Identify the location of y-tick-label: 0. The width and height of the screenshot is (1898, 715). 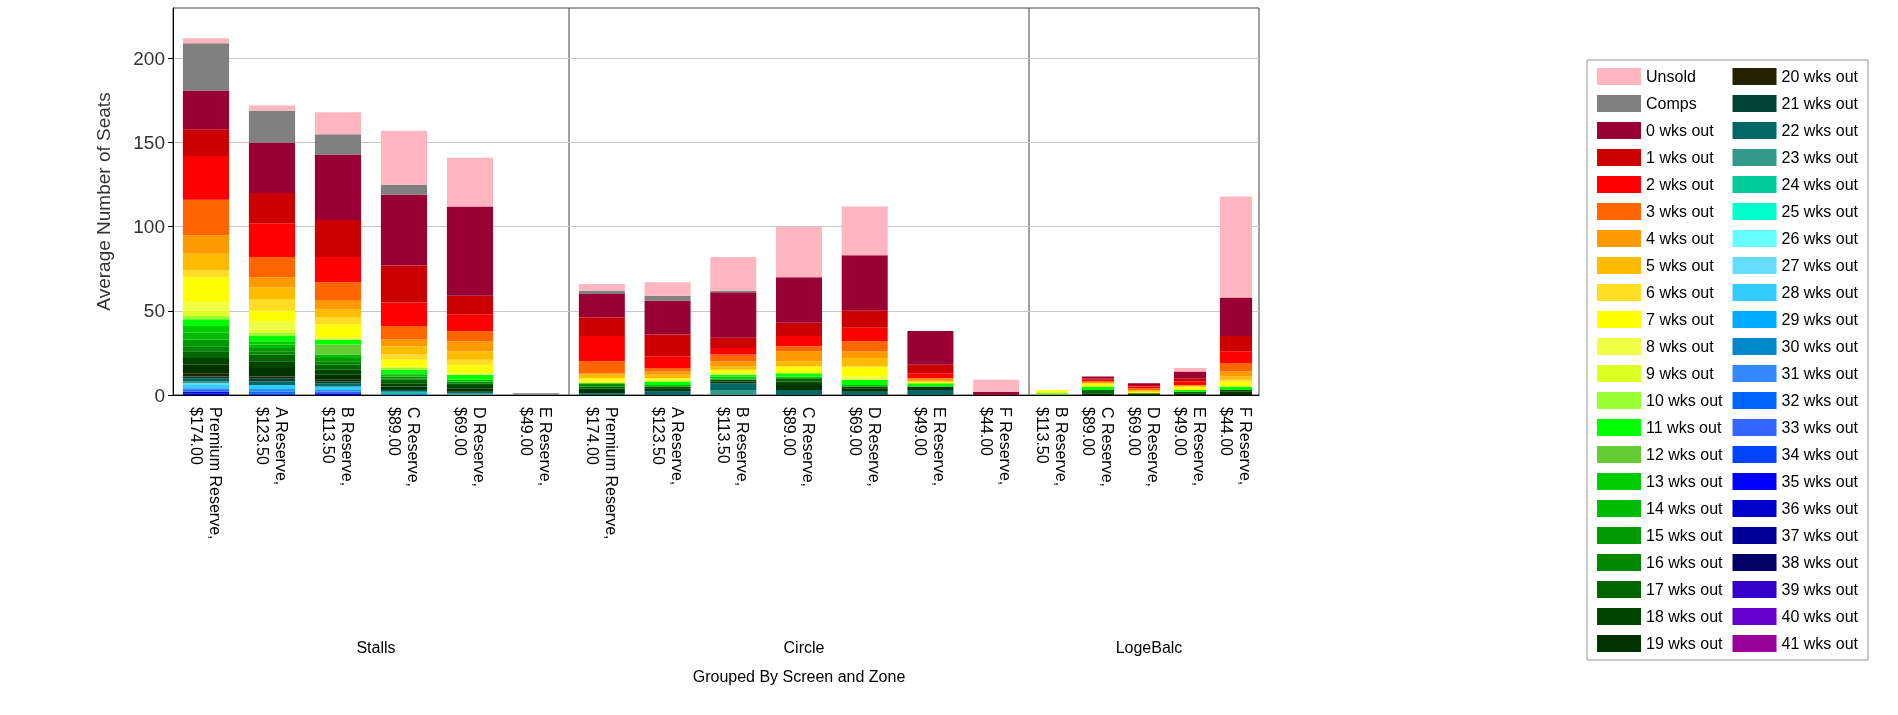
(159, 395).